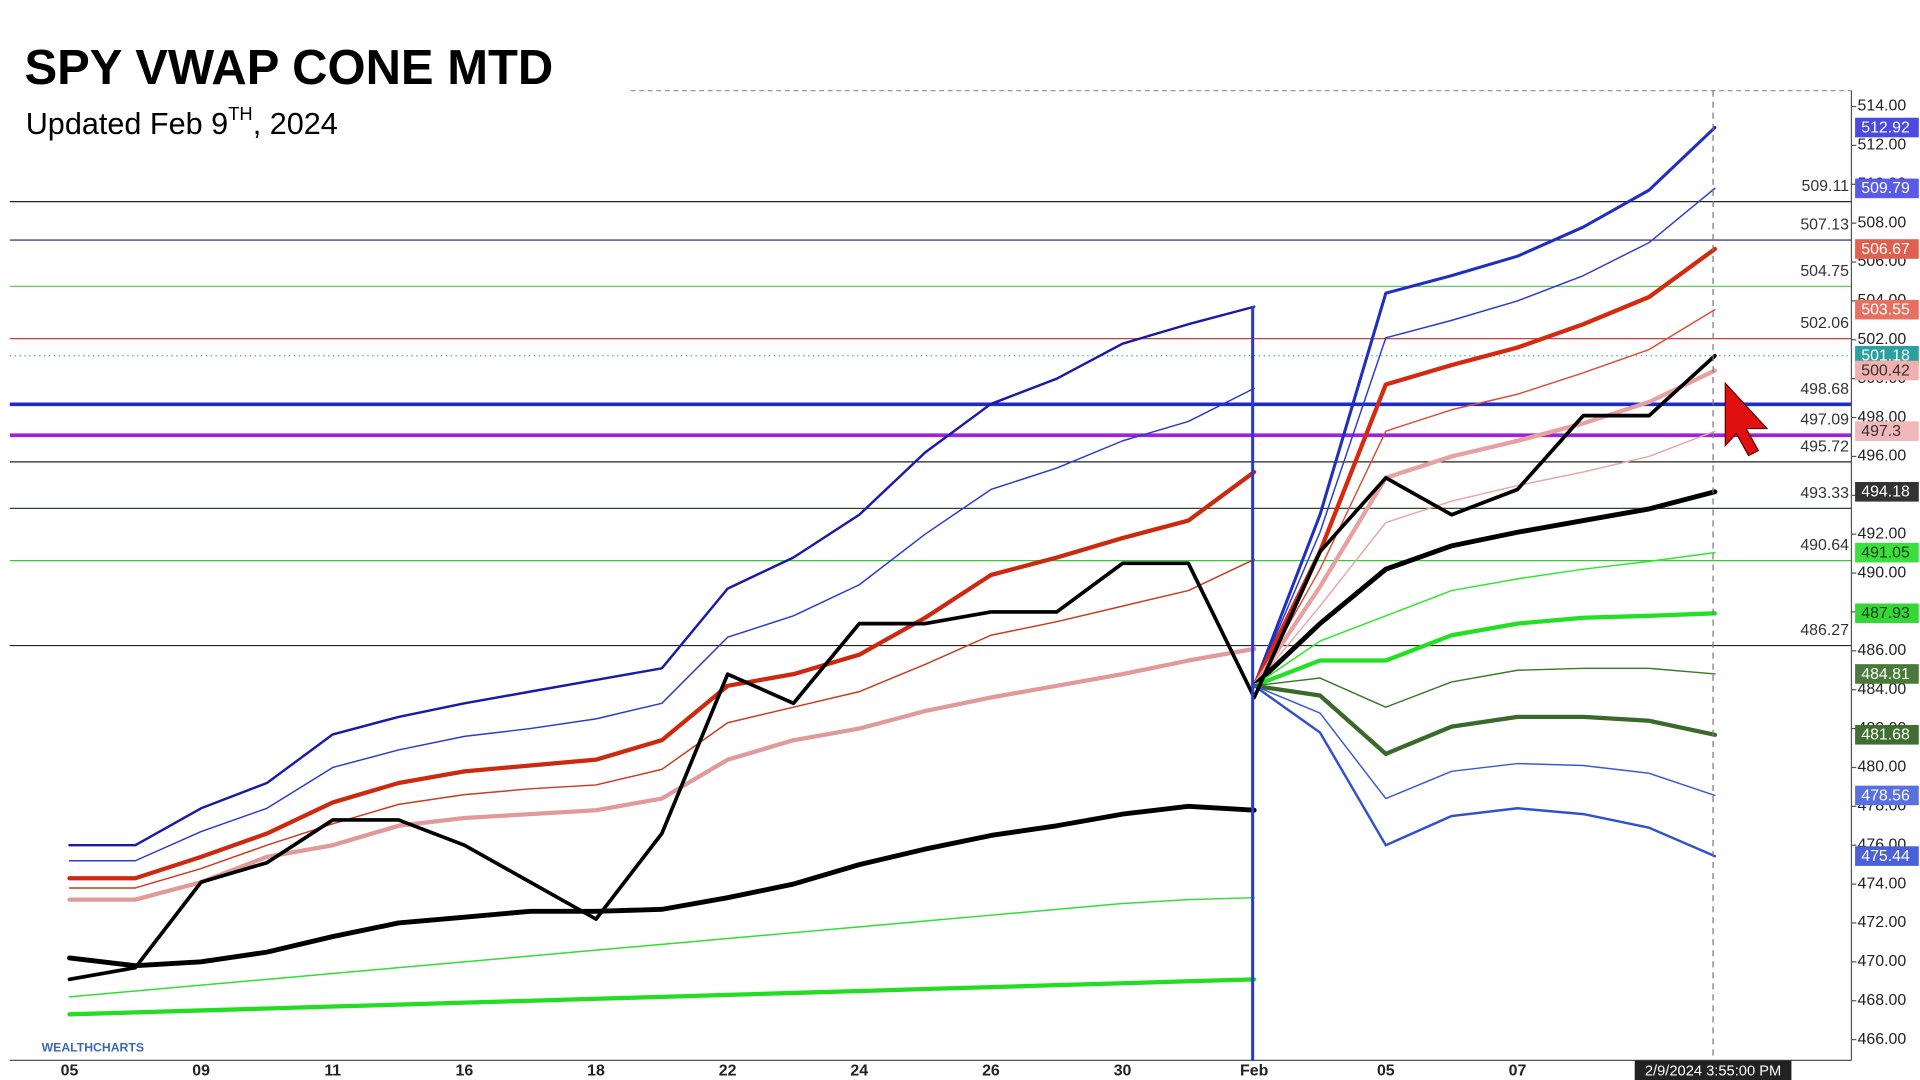  I want to click on price-tag-label: 478.56, so click(1885, 795).